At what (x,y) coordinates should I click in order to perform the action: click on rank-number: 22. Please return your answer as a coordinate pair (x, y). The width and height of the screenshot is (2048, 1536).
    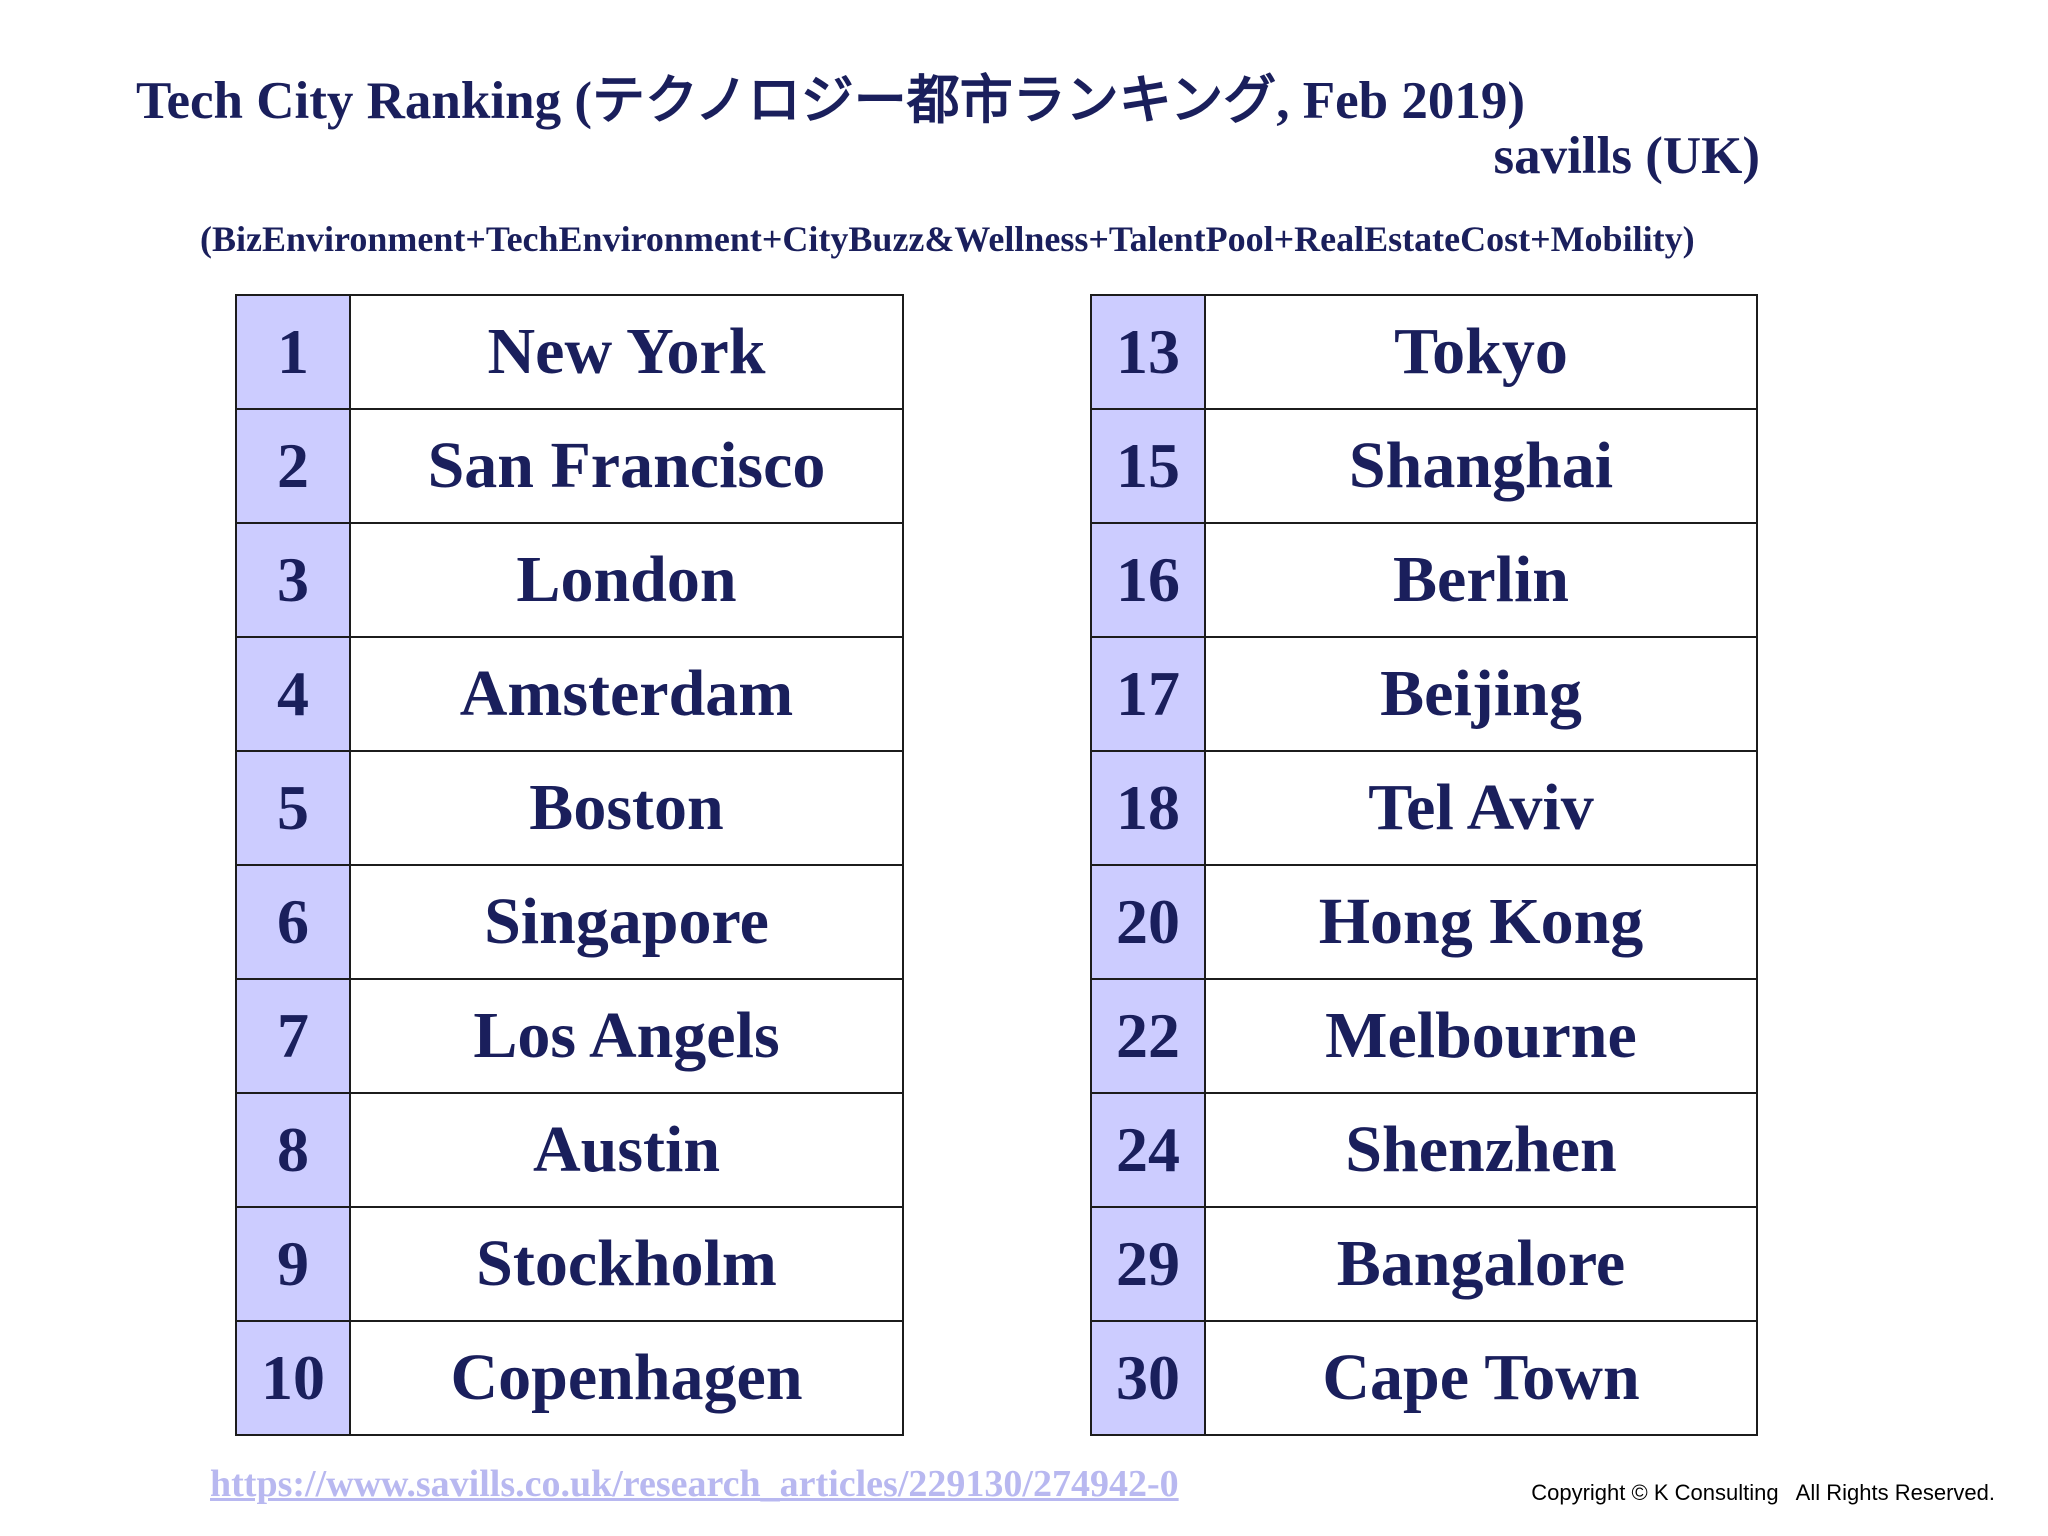
    Looking at the image, I should click on (1148, 1036).